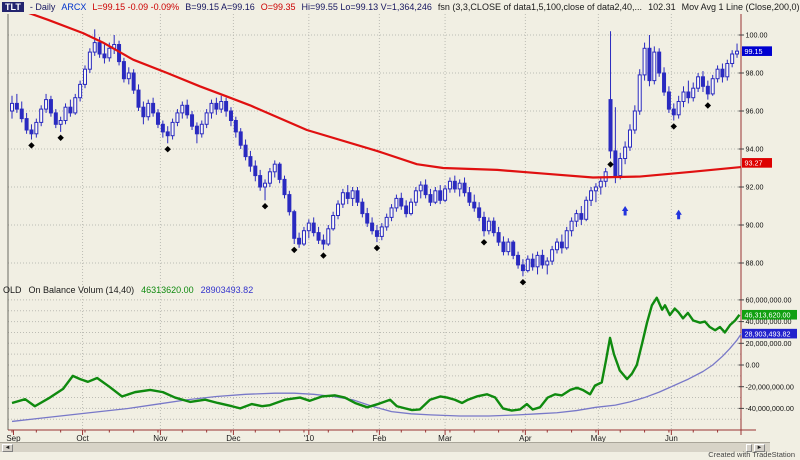 Image resolution: width=800 pixels, height=460 pixels. What do you see at coordinates (309, 438) in the screenshot?
I see `month-label: '10` at bounding box center [309, 438].